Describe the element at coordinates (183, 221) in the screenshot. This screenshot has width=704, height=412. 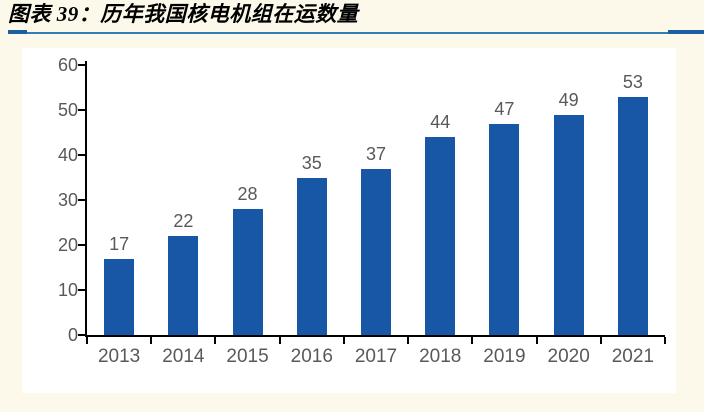
I see `bar-value-label: 22` at that location.